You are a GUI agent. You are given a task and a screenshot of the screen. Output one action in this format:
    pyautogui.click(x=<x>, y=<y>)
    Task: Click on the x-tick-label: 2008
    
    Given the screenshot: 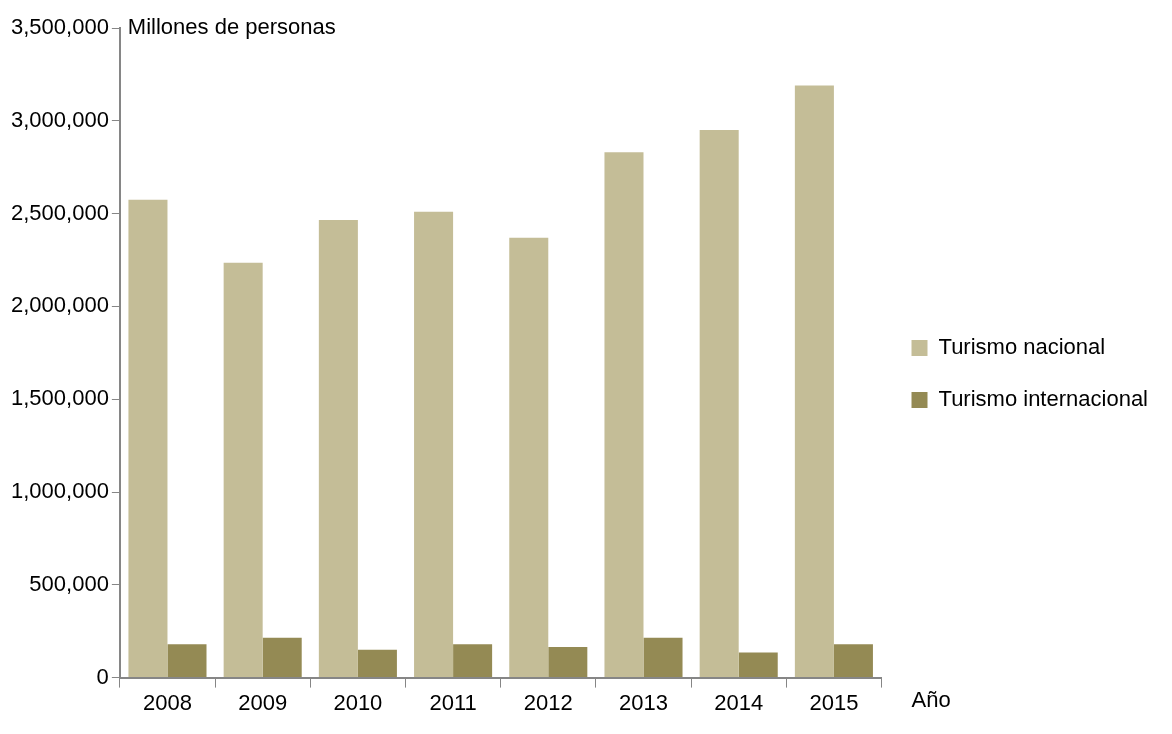 What is the action you would take?
    pyautogui.click(x=167, y=702)
    